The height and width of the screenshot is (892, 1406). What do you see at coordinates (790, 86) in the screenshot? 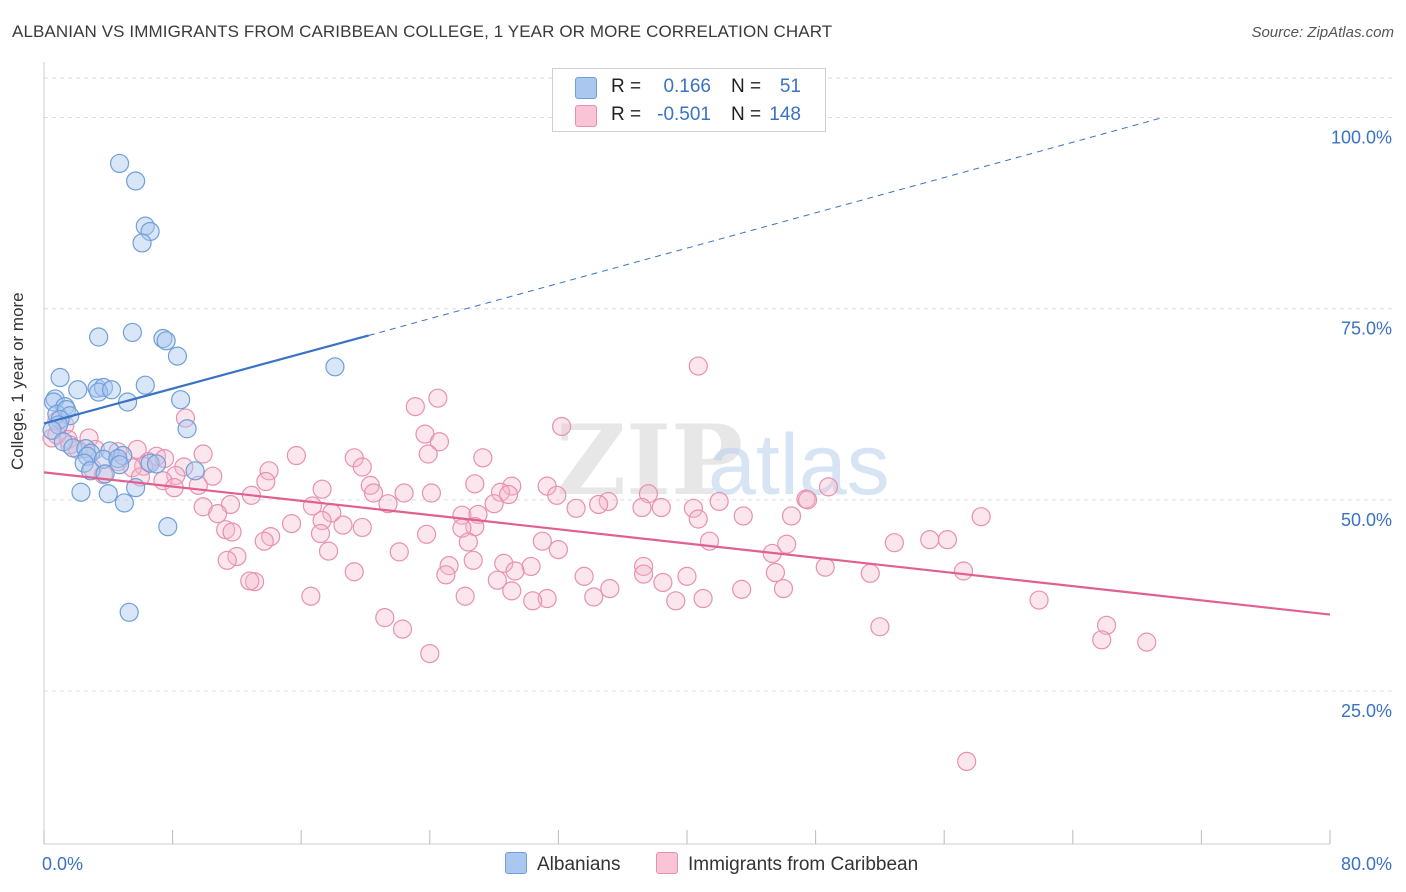
I see `legend-n-value: 51` at bounding box center [790, 86].